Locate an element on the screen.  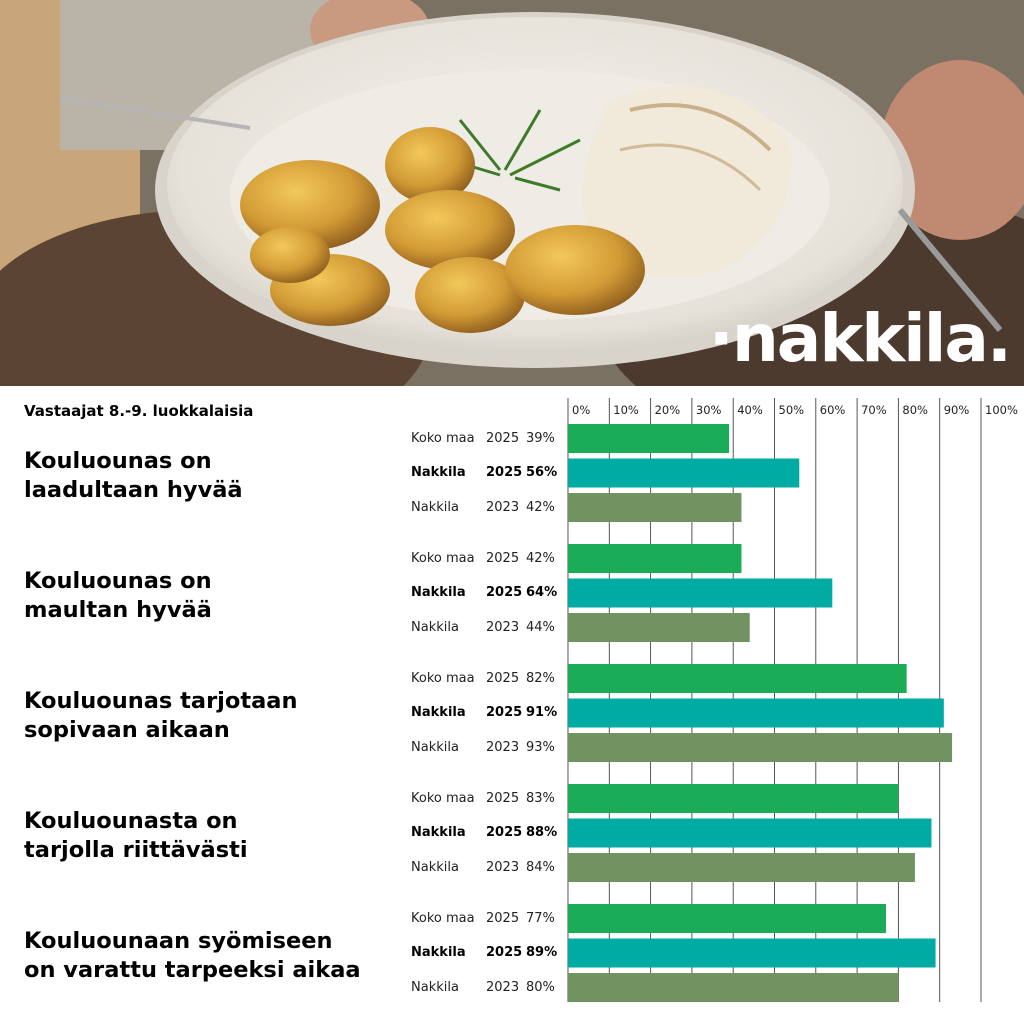
question-title-line: on varattu tarpeeksi aikaa is located at coordinates (192, 970).